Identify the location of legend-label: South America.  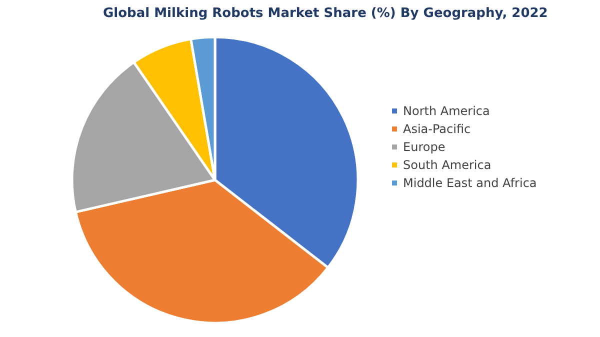
(447, 165).